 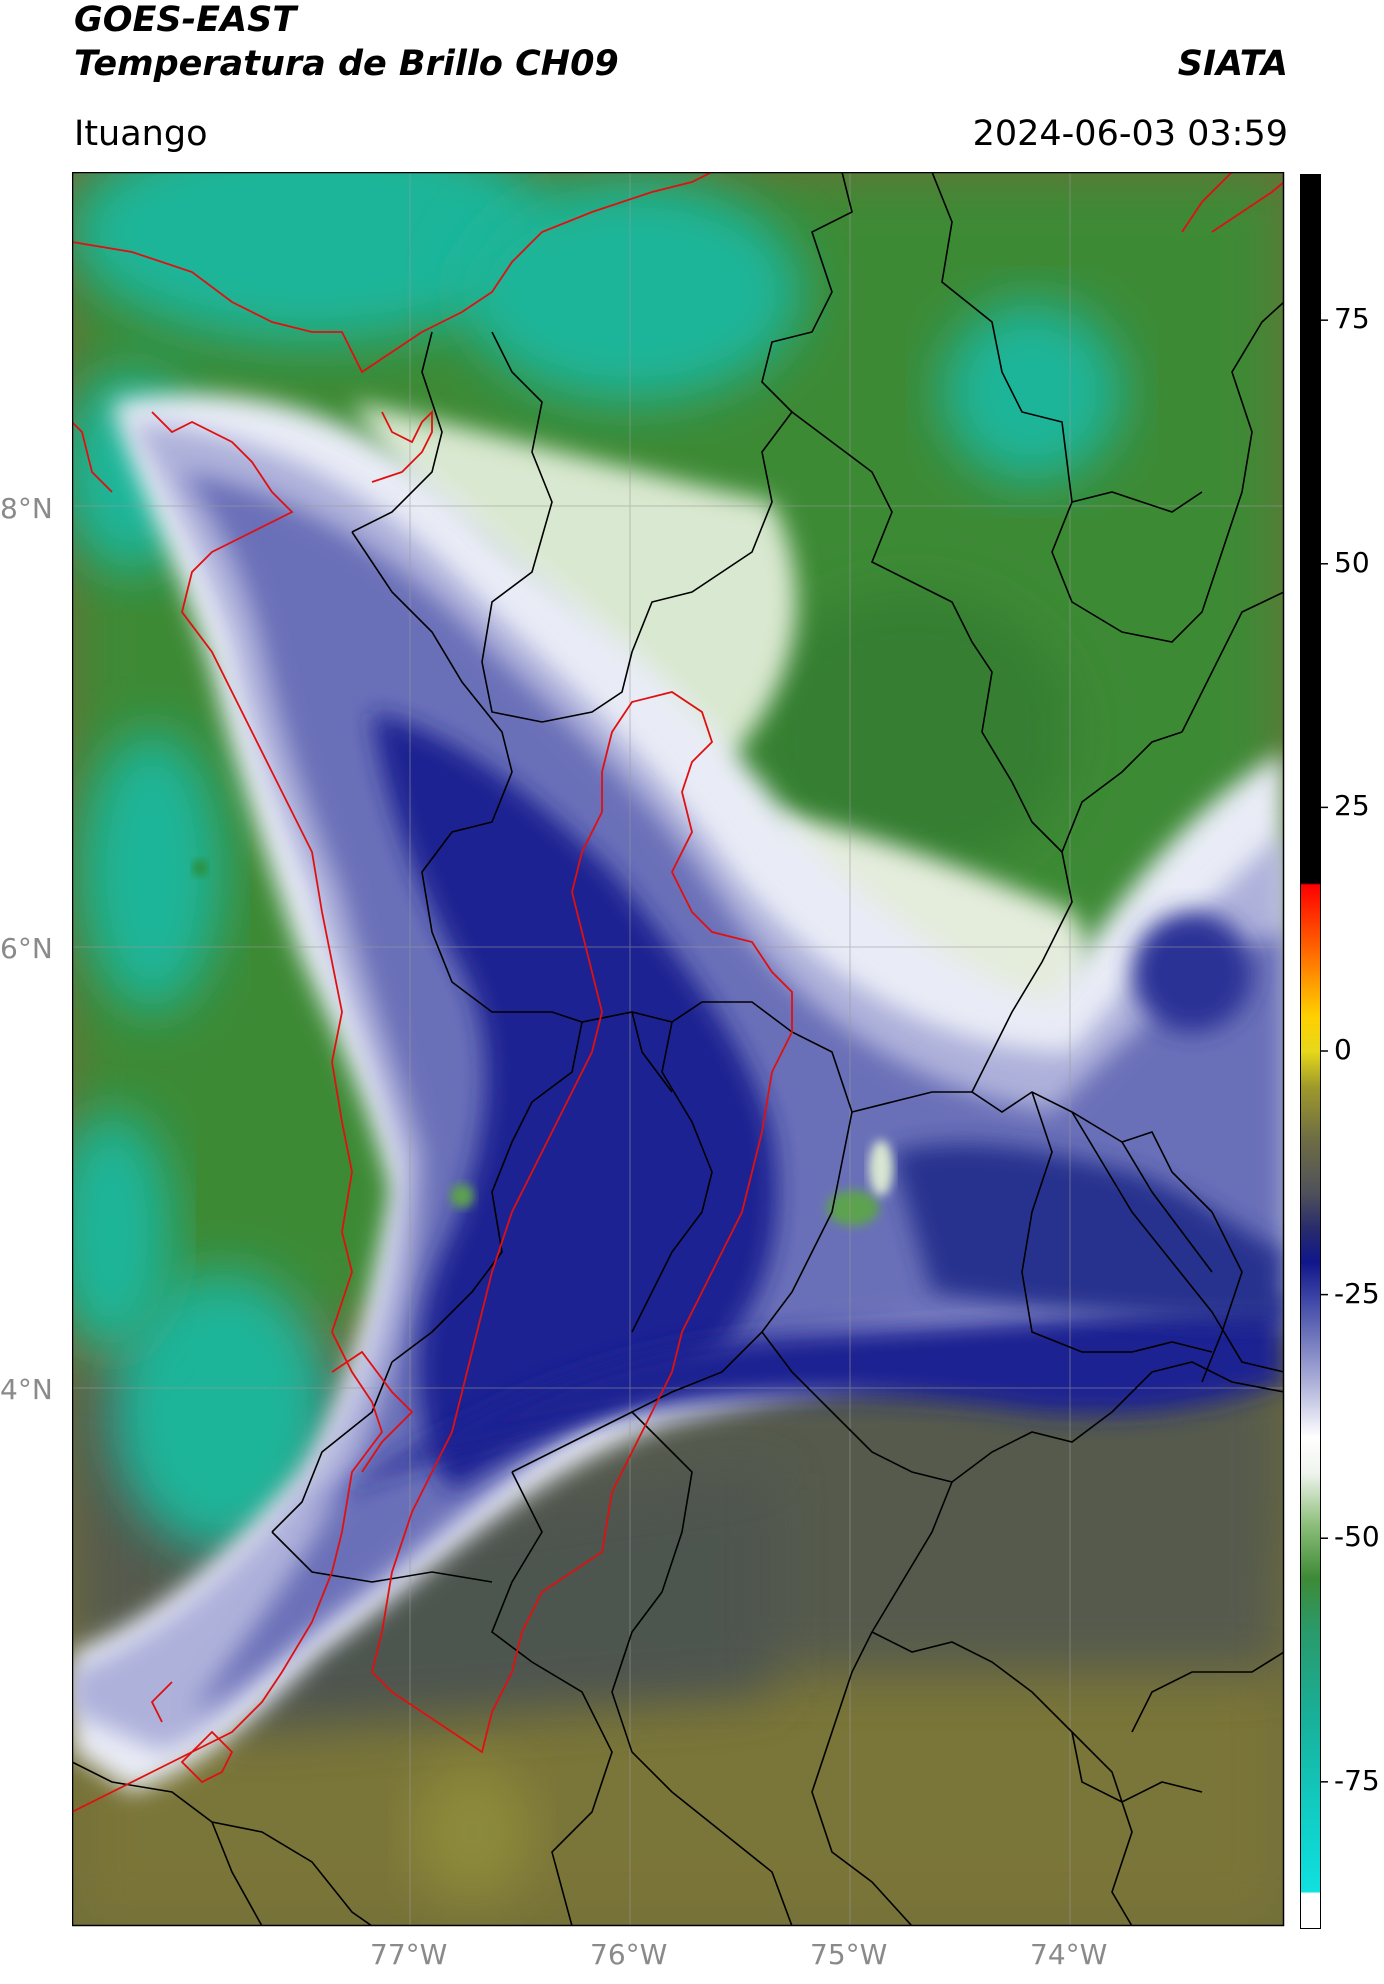 I want to click on lon-label-76W: 76°W, so click(x=629, y=1954).